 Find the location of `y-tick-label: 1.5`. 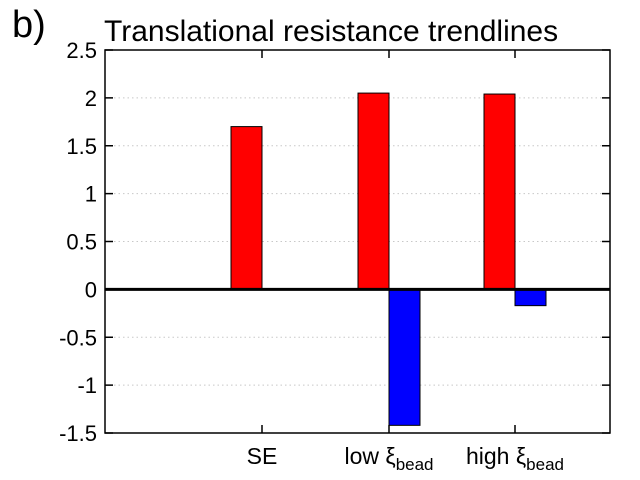

y-tick-label: 1.5 is located at coordinates (81, 146).